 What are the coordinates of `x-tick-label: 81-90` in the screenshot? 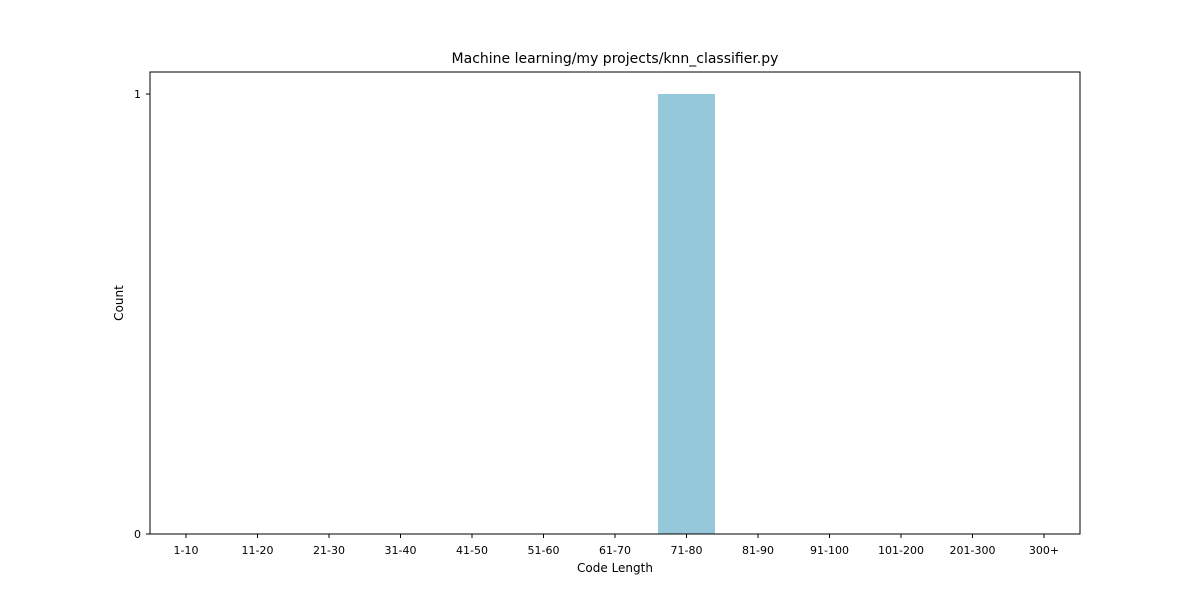 It's located at (758, 550).